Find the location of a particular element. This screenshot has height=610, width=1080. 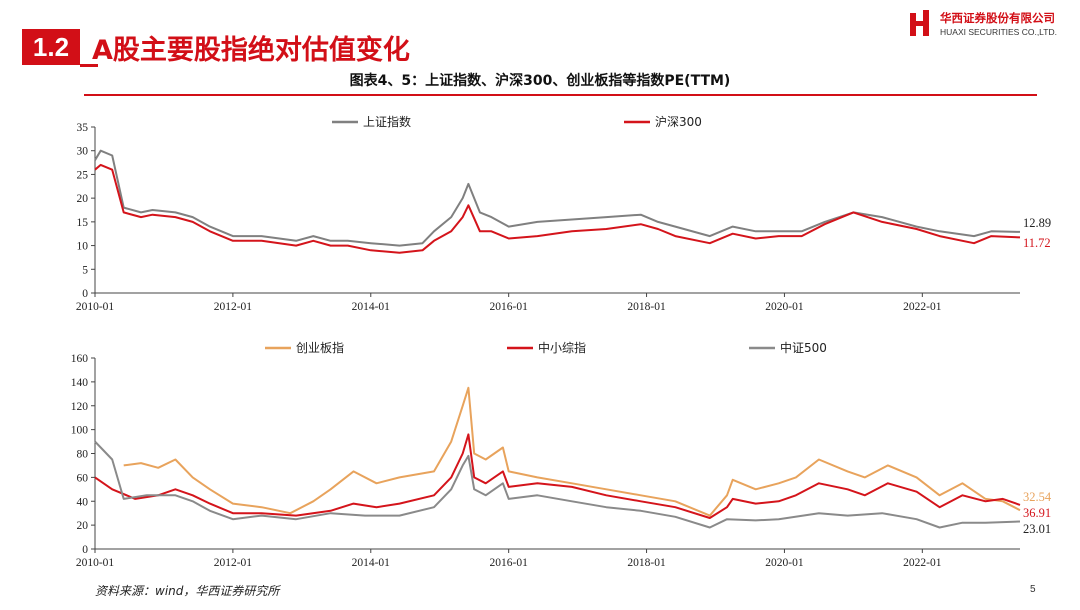

top-y-tick-label: 0 is located at coordinates (85, 294).